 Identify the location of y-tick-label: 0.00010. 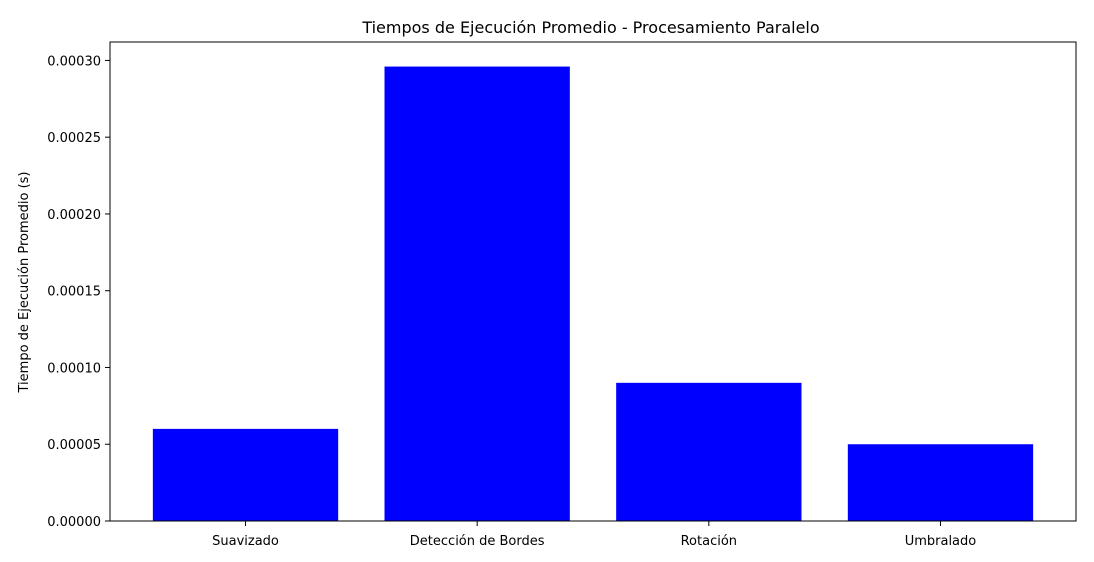
(74, 368).